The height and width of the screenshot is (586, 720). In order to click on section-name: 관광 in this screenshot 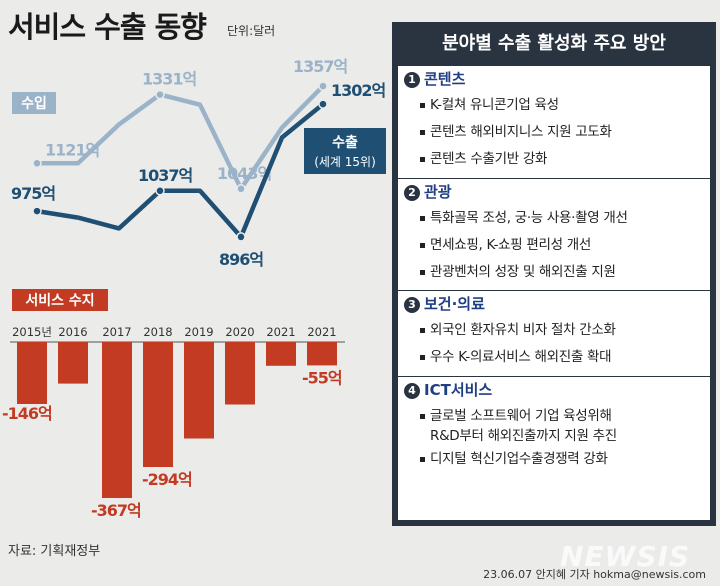, I will do `click(438, 192)`.